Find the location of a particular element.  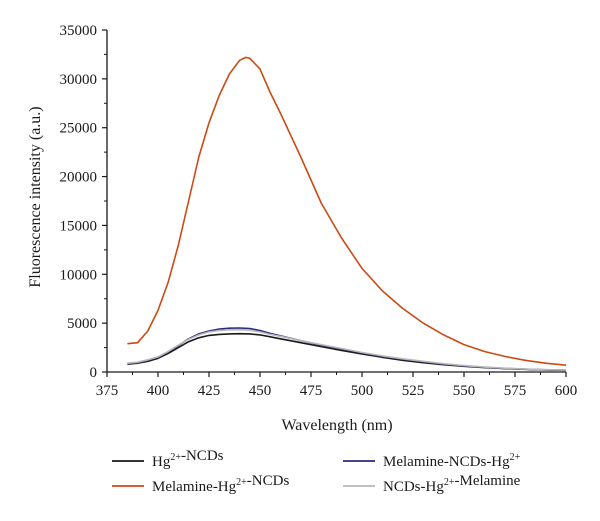

legend-item-3: Melamine-NCDs-Hg2+ is located at coordinates (432, 461).